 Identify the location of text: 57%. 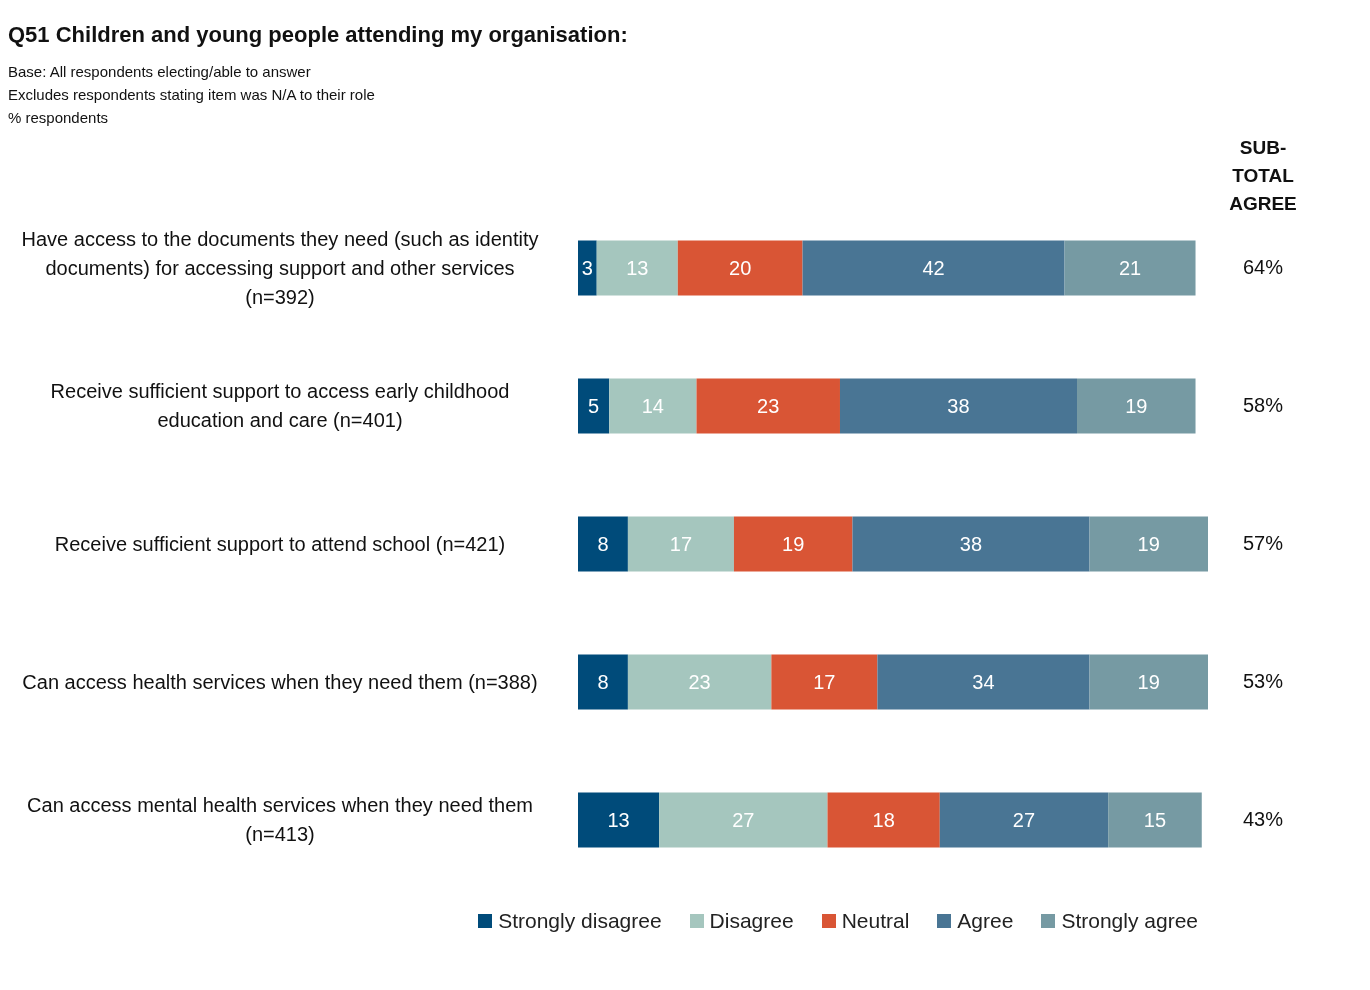
(1263, 543).